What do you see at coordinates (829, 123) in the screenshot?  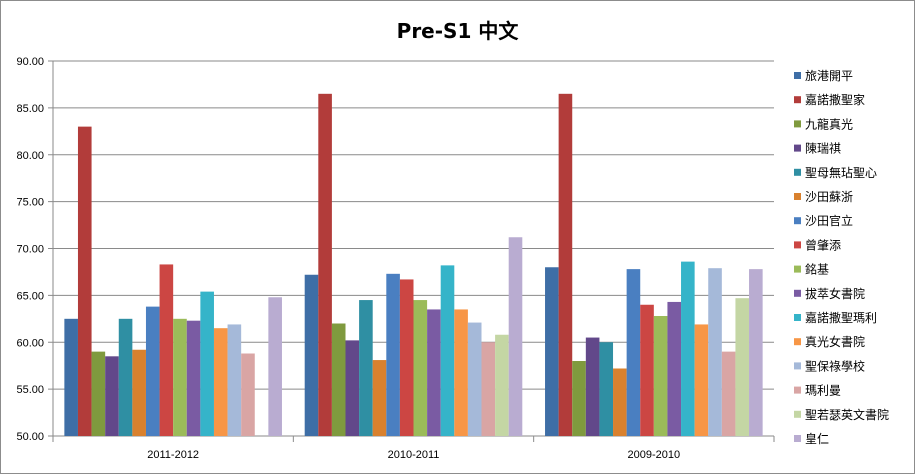 I see `legend-label: 九龍真光` at bounding box center [829, 123].